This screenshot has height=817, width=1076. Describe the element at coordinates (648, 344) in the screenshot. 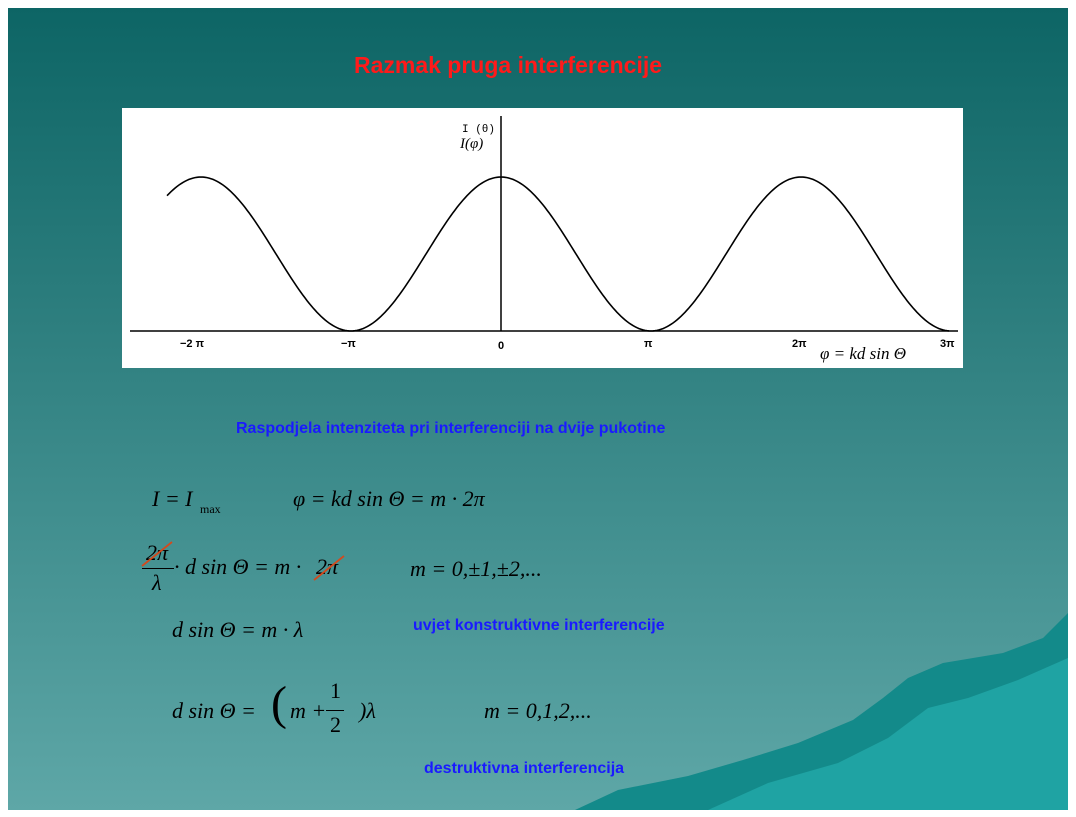

I see `tick-label: π` at that location.